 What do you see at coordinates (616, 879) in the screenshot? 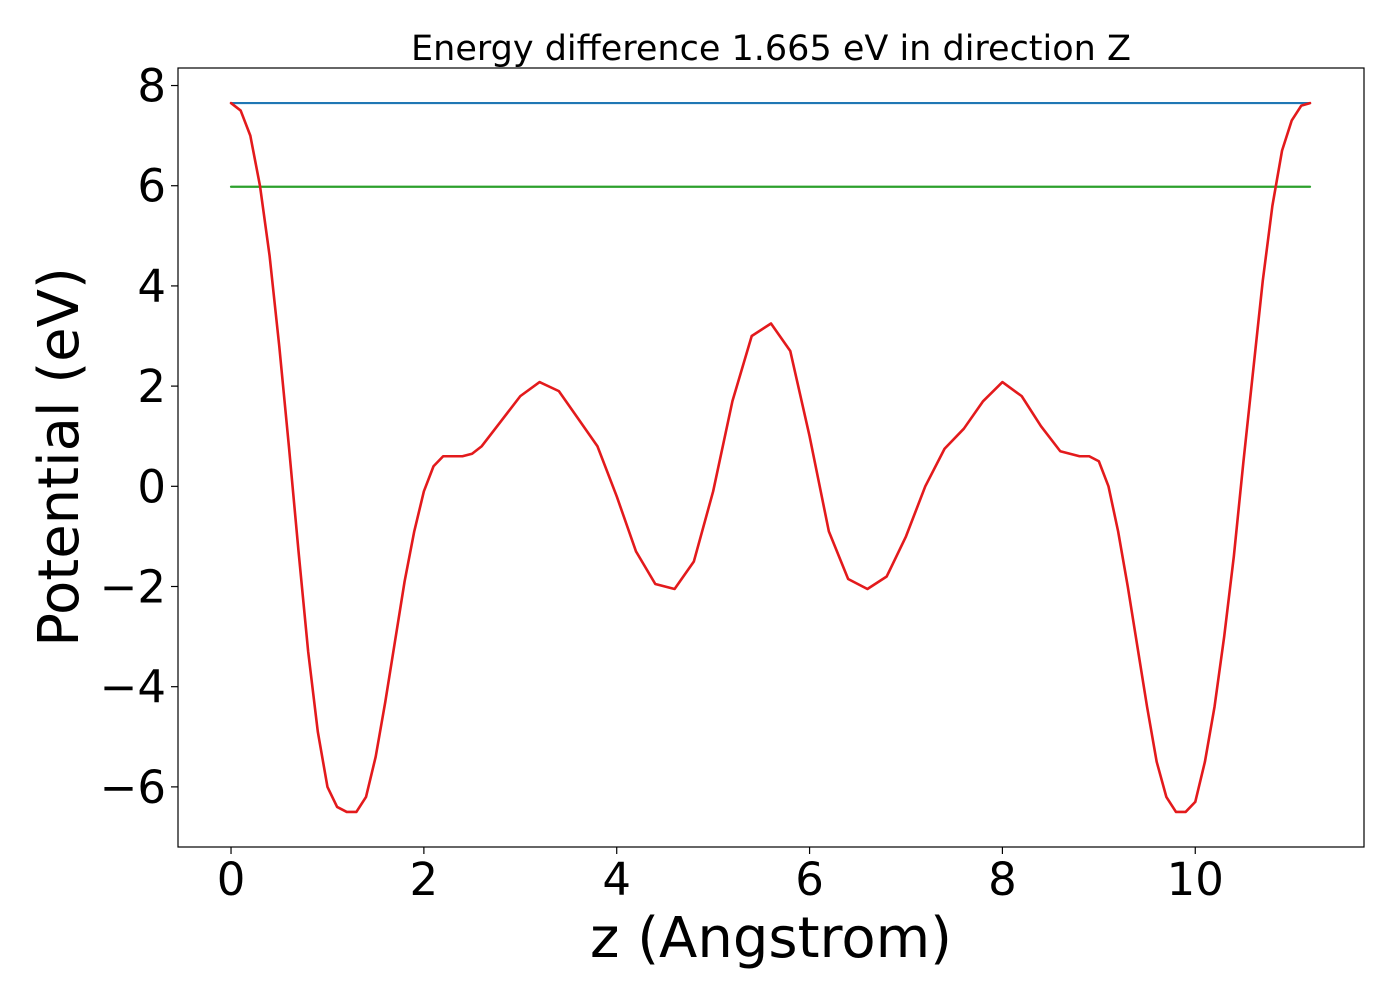
I see `x-tick-label: 4` at bounding box center [616, 879].